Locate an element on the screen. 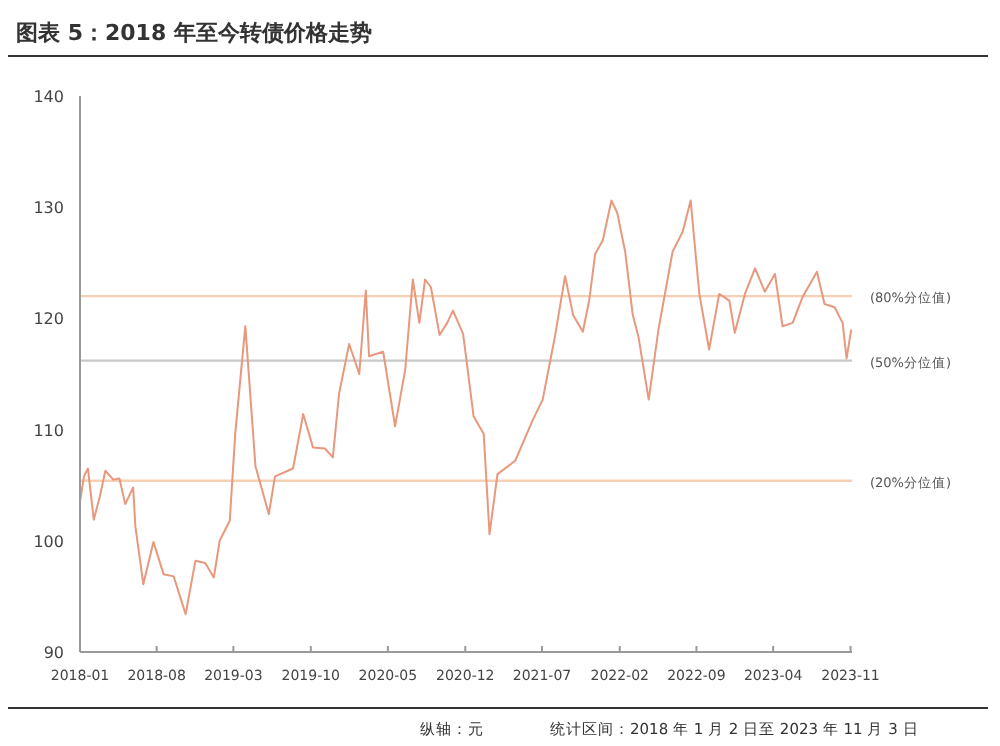 The image size is (1000, 746). y-tick-label: 100 is located at coordinates (48, 541).